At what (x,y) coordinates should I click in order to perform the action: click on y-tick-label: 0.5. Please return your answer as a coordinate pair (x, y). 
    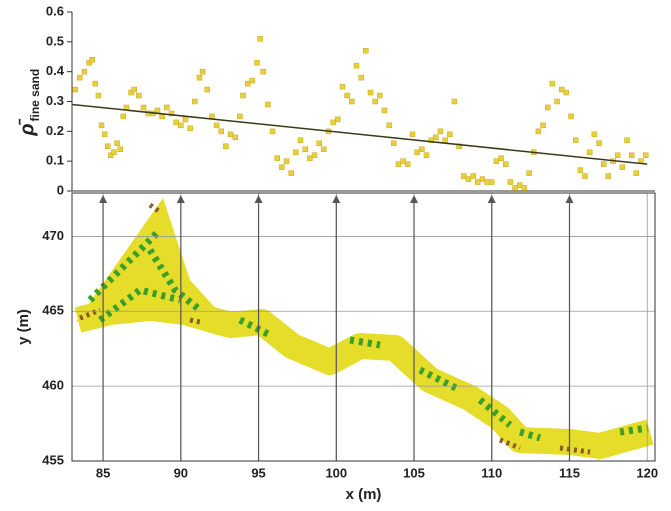
    Looking at the image, I should click on (55, 40).